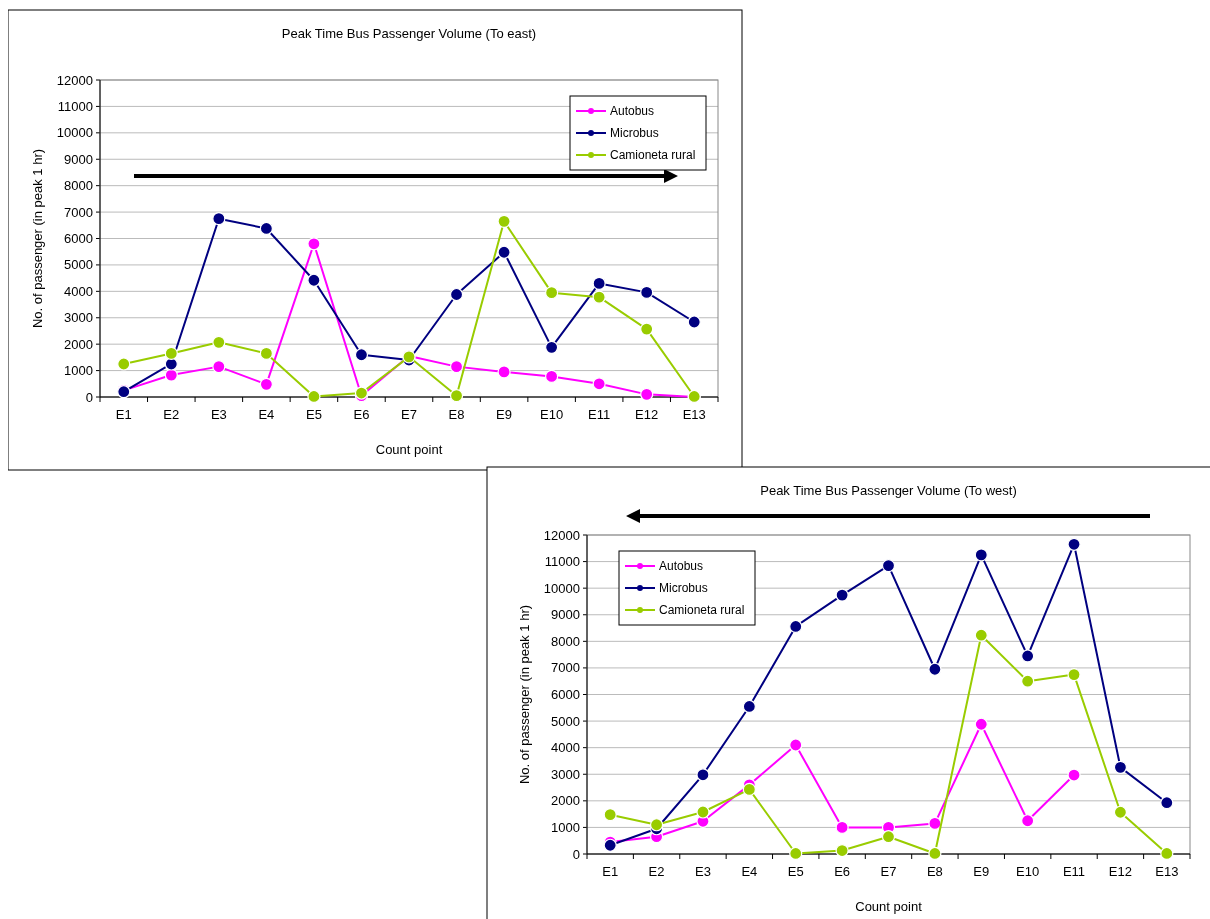 The width and height of the screenshot is (1210, 919). I want to click on x-tick-label: E7, so click(409, 414).